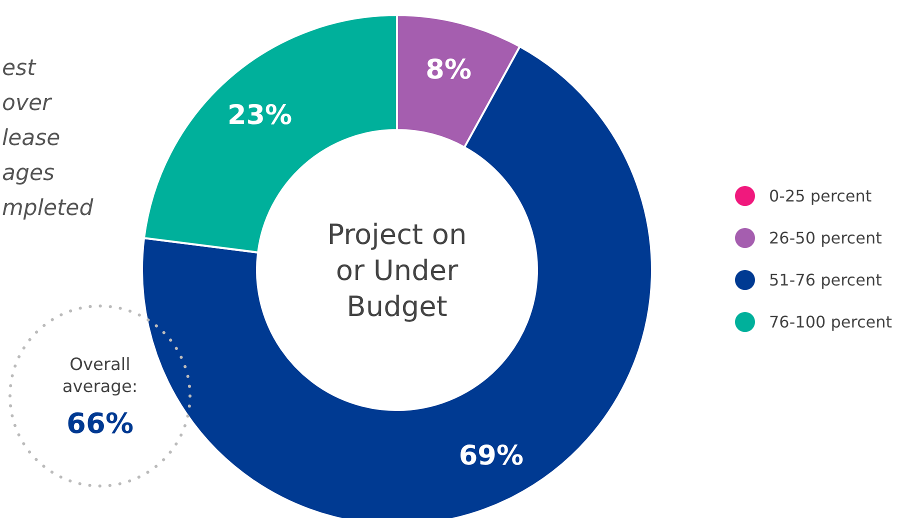 Image resolution: width=923 pixels, height=518 pixels. I want to click on text: 66%, so click(100, 423).